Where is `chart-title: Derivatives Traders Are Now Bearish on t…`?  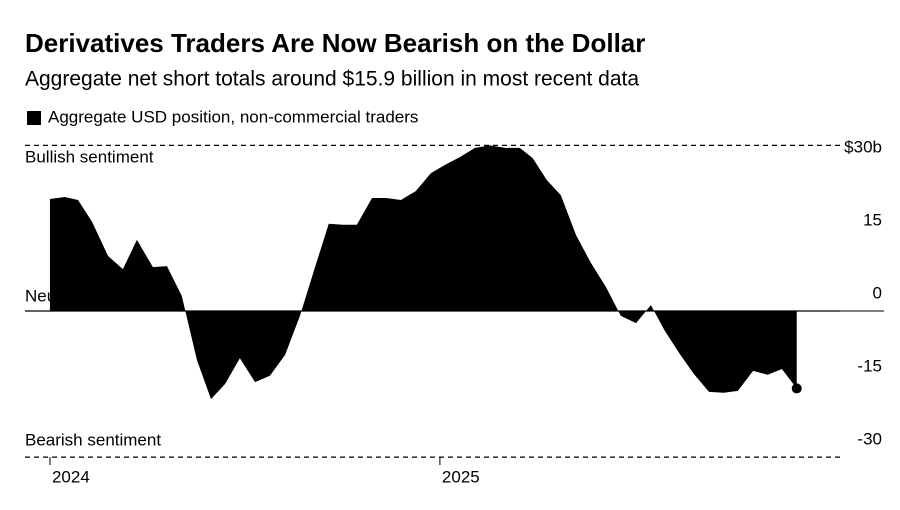
chart-title: Derivatives Traders Are Now Bearish on t… is located at coordinates (335, 43).